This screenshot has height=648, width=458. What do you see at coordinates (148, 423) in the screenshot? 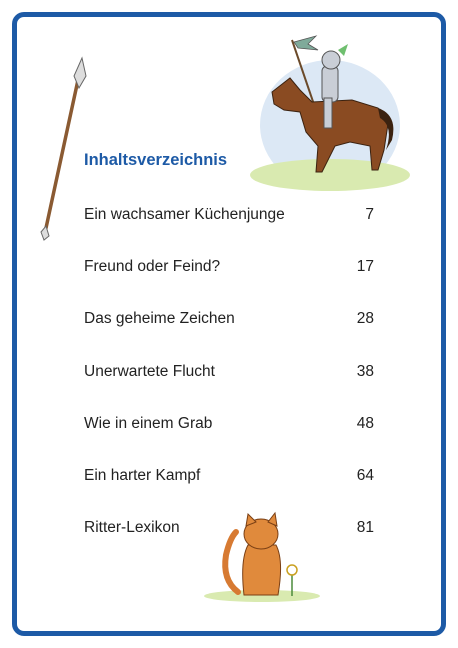
I see `entry-title: Wie in einem Grab` at bounding box center [148, 423].